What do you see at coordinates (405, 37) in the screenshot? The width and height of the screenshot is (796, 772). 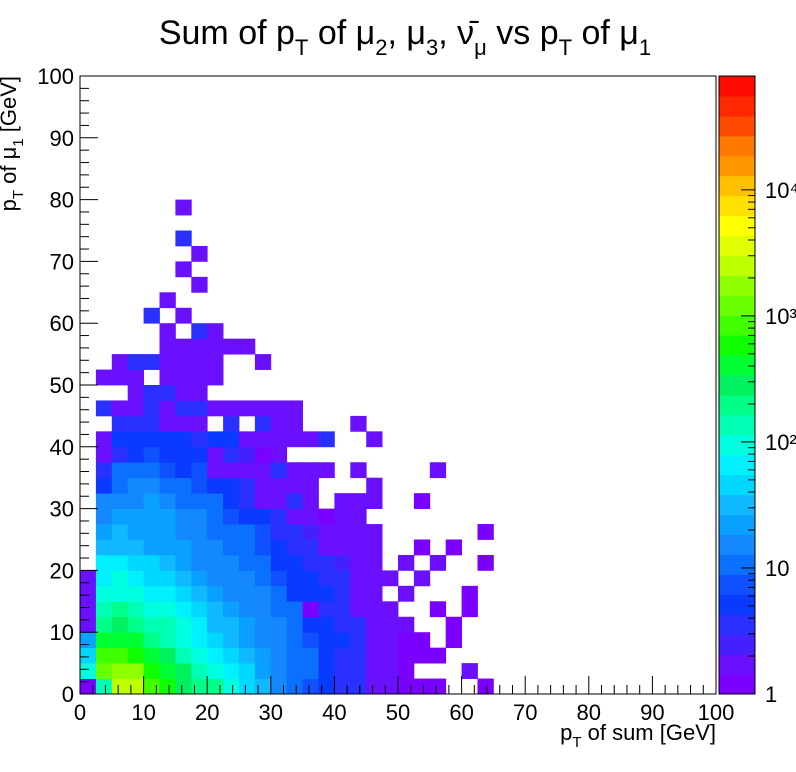 I see `chart-title: Sum of pT of μ2, μ3, ν̄μ vs pT of μ1` at bounding box center [405, 37].